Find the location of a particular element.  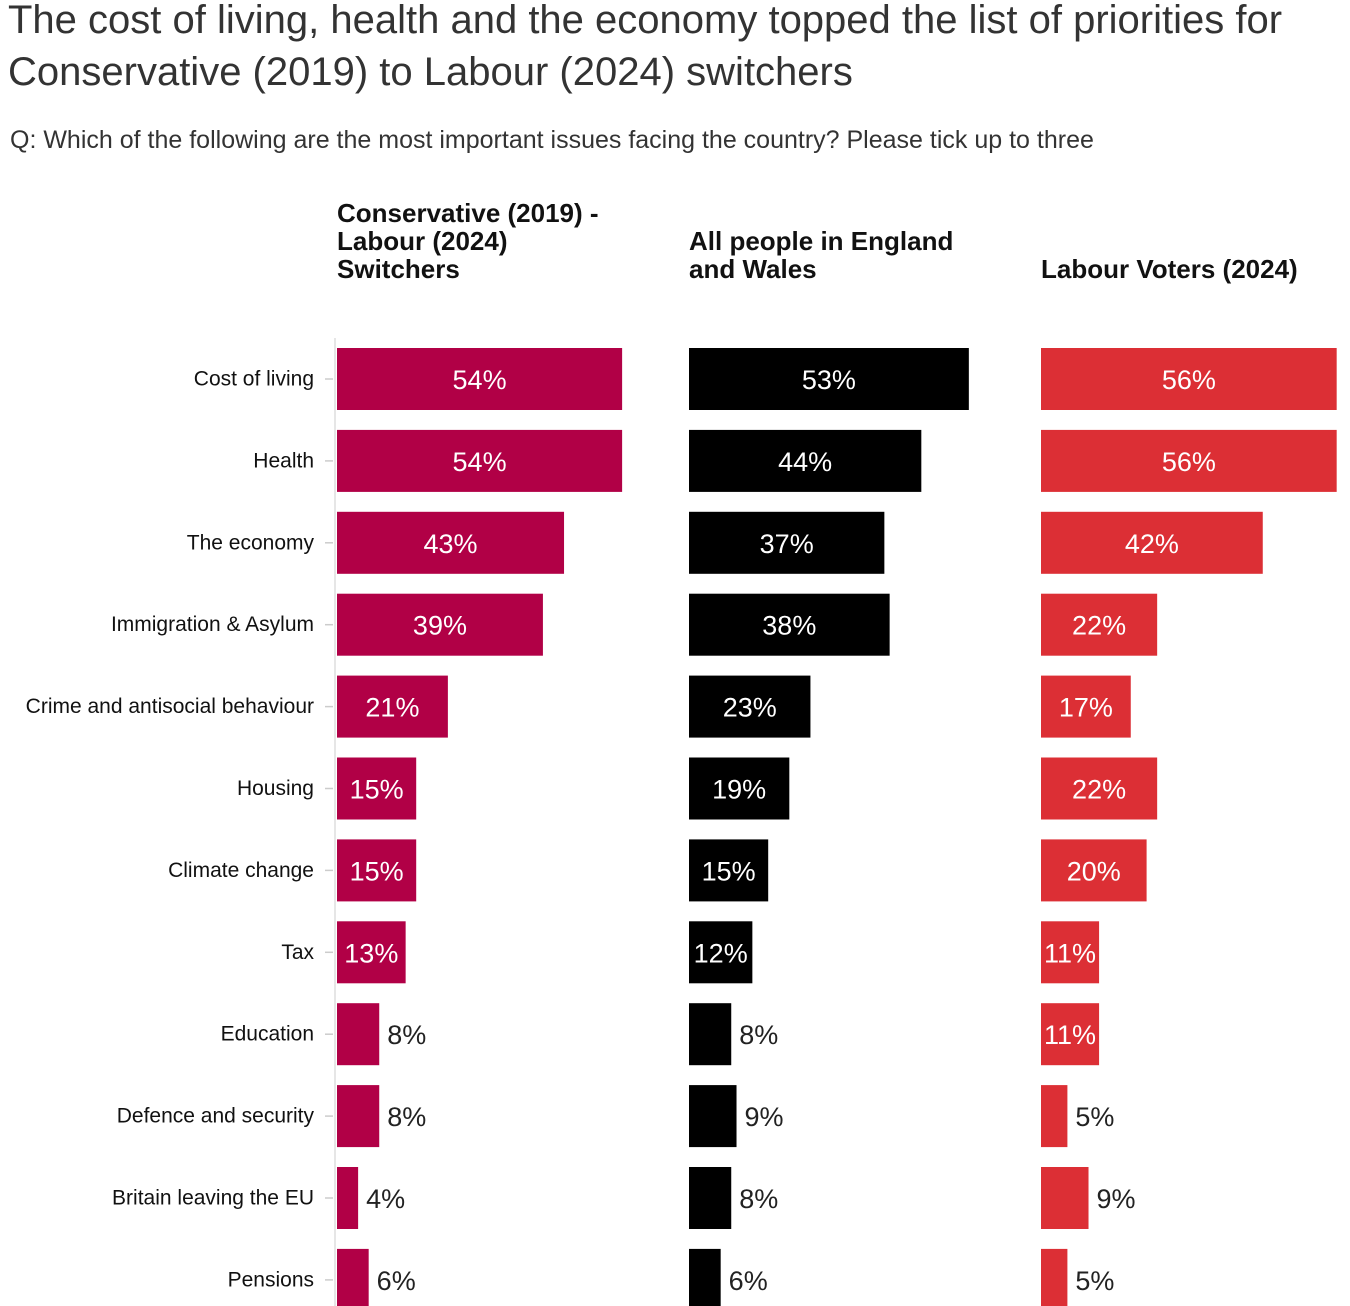

data-label: 20% is located at coordinates (1094, 871).